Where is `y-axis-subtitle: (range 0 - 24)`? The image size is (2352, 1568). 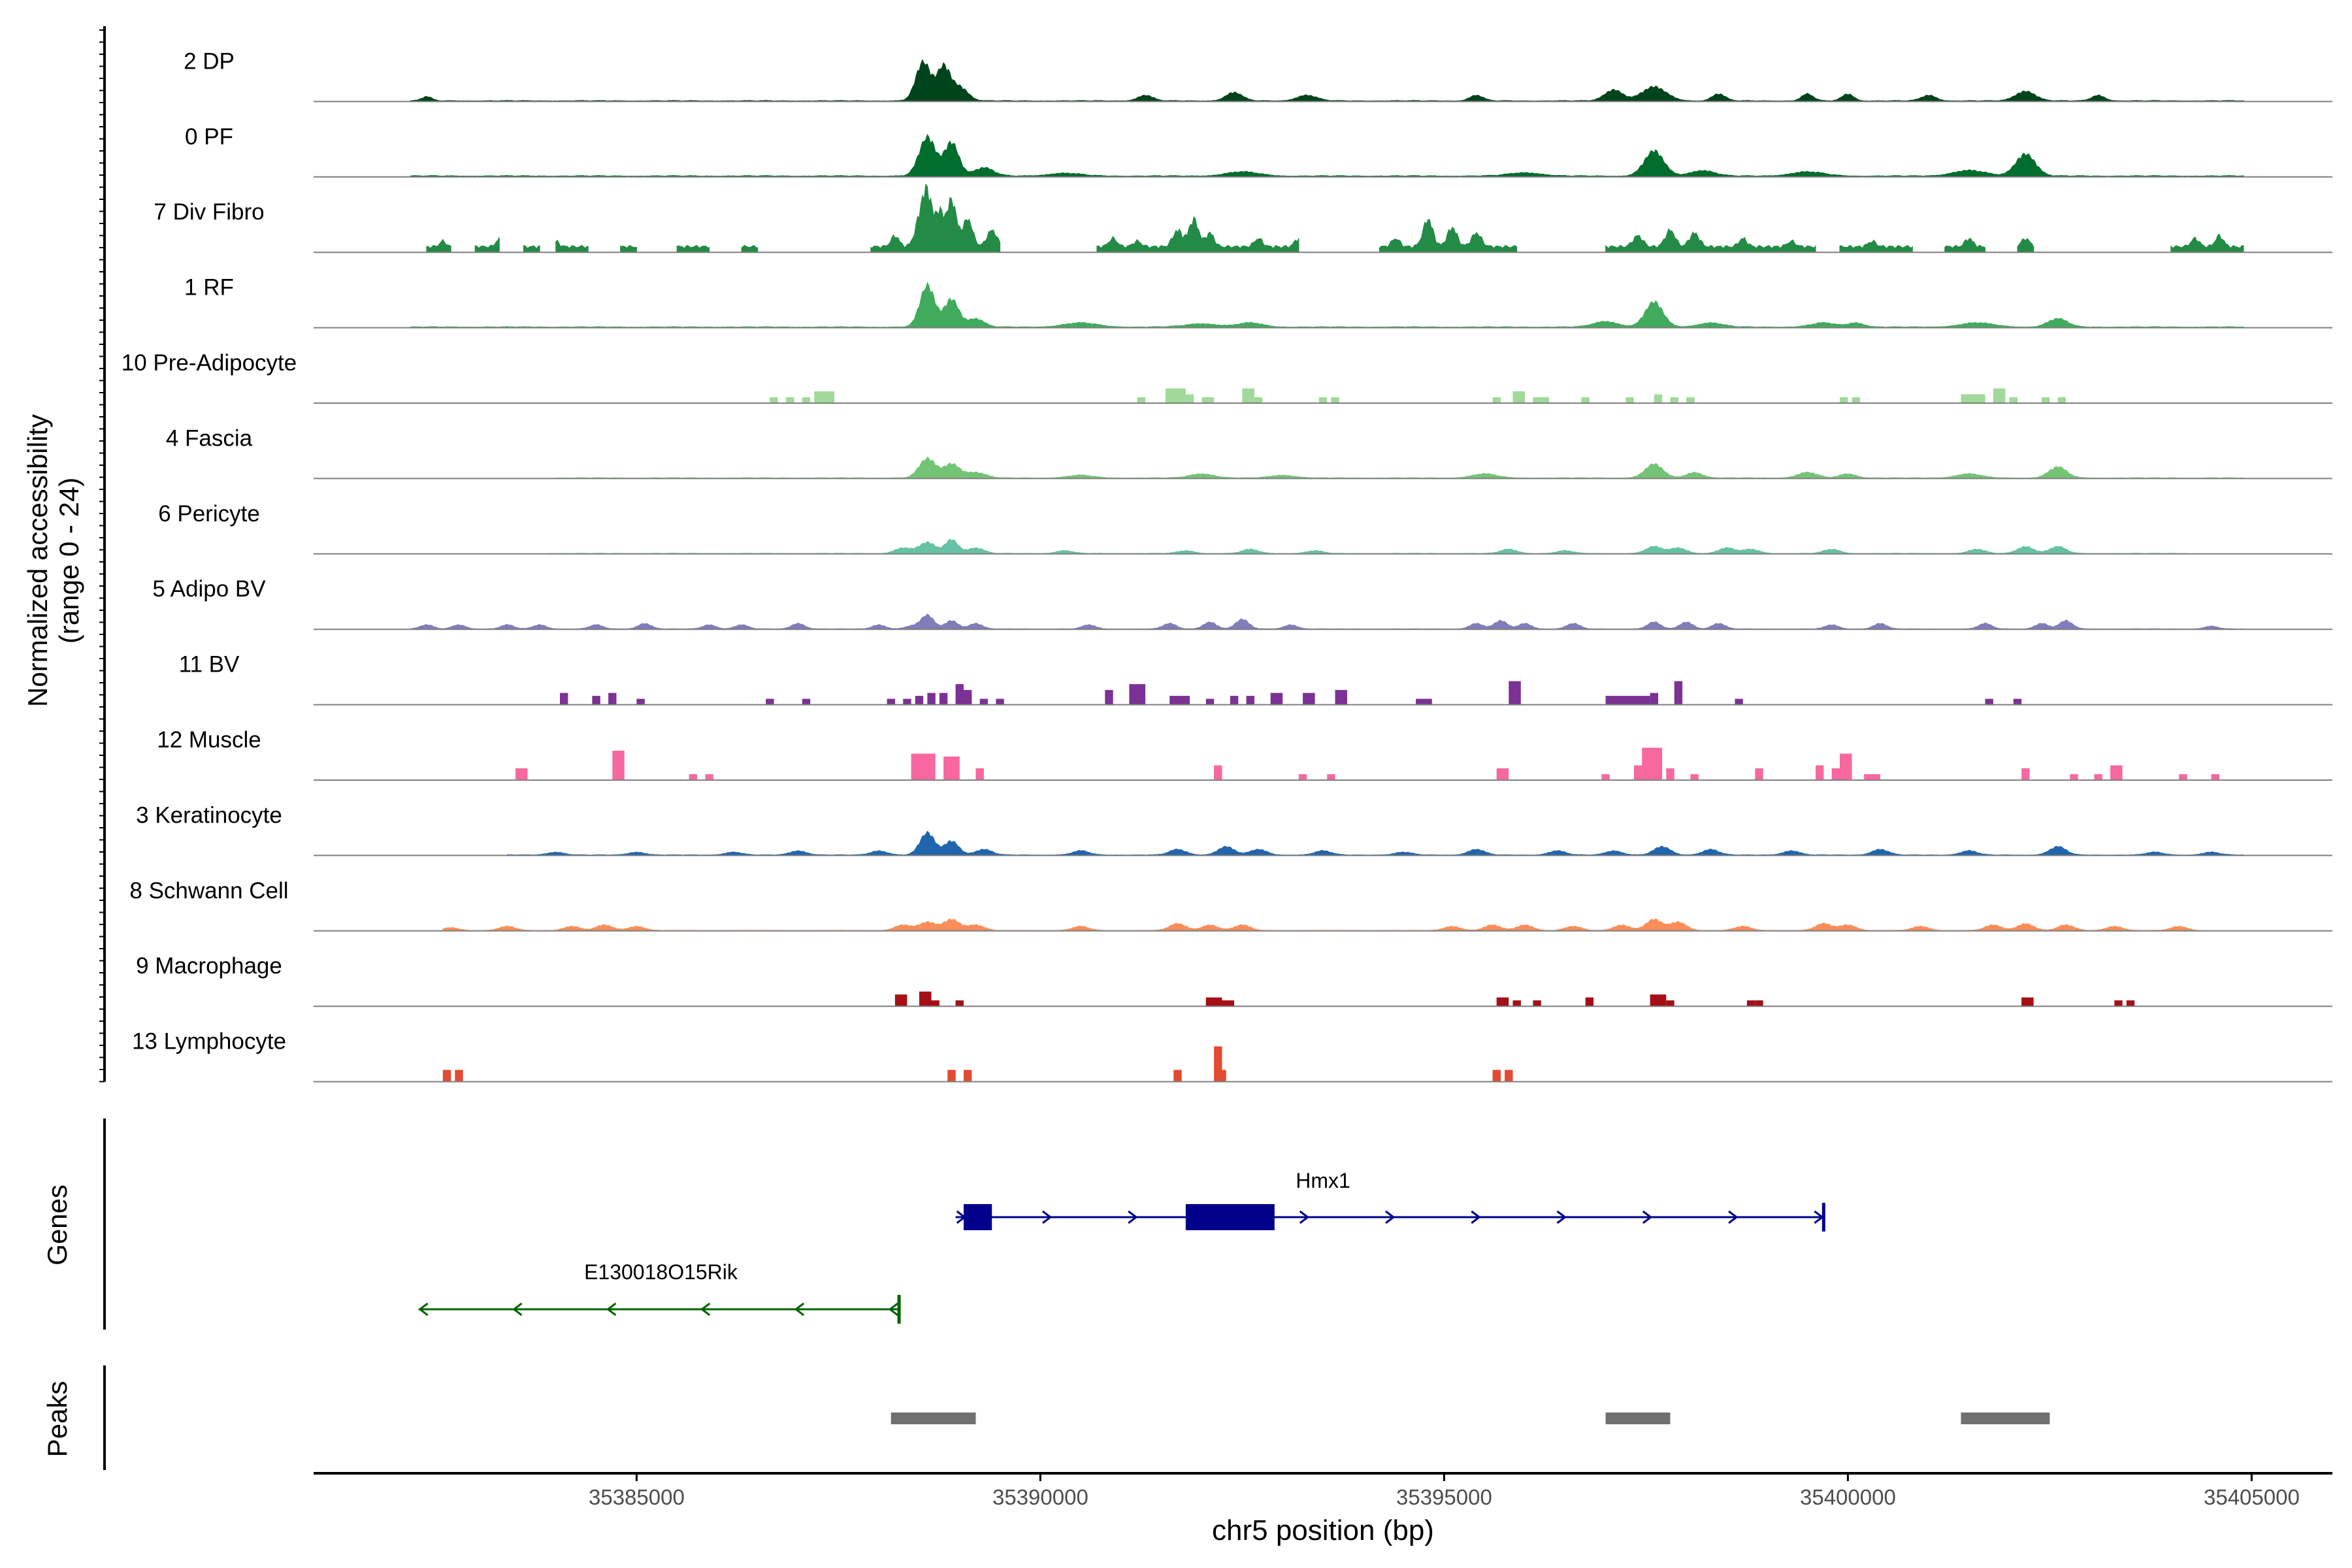 y-axis-subtitle: (range 0 - 24) is located at coordinates (69, 561).